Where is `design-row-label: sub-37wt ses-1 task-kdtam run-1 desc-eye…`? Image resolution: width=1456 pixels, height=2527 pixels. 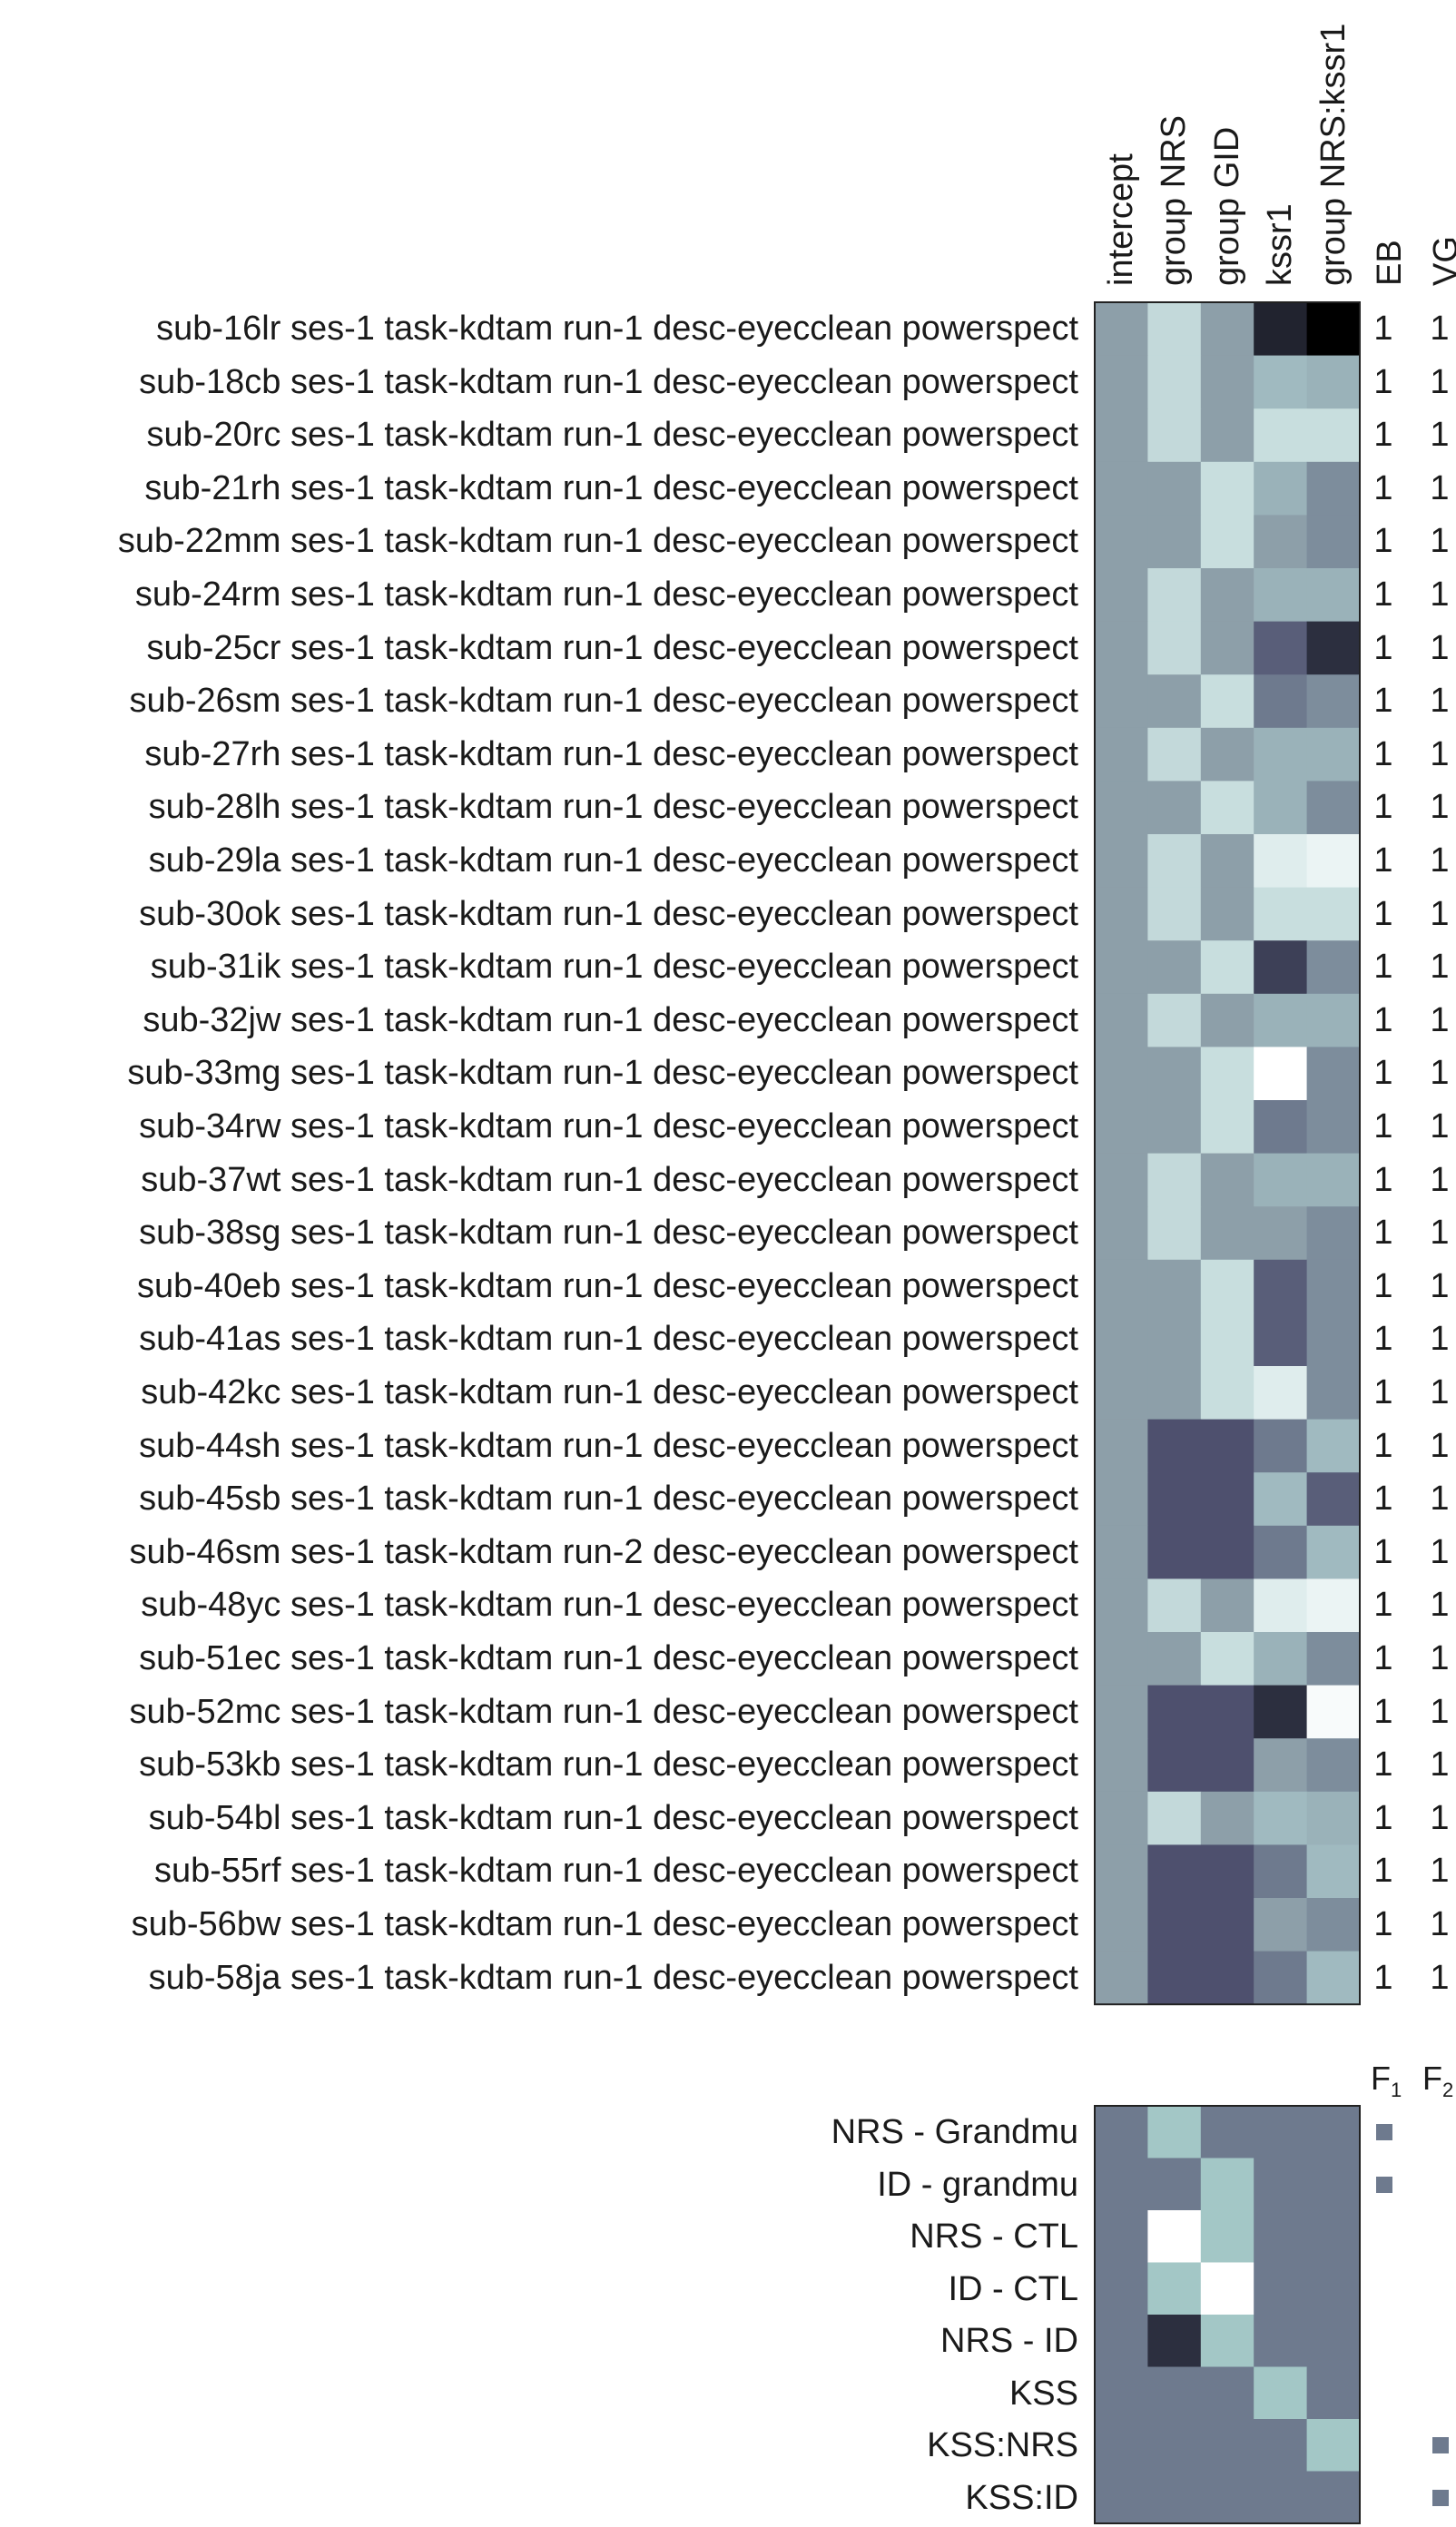 design-row-label: sub-37wt ses-1 task-kdtam run-1 desc-eye… is located at coordinates (610, 1179).